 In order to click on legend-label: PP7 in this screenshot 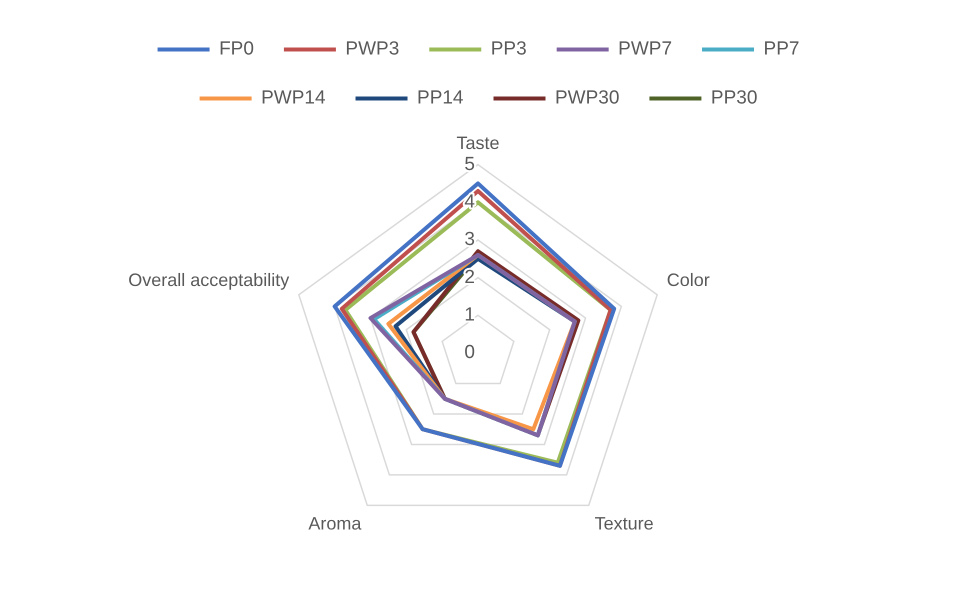, I will do `click(782, 49)`.